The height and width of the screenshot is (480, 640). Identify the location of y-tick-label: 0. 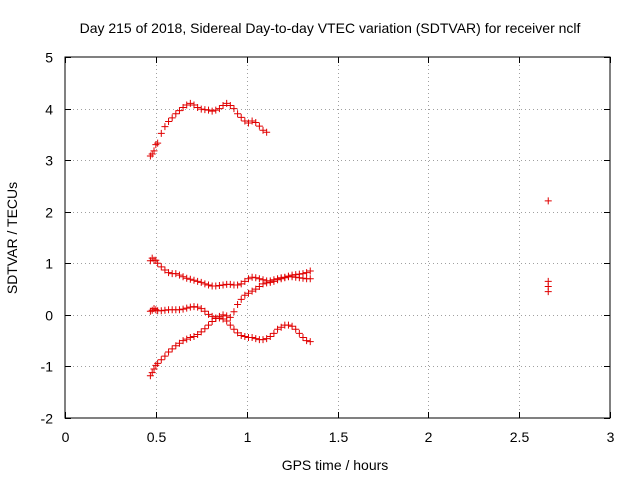
(49, 316).